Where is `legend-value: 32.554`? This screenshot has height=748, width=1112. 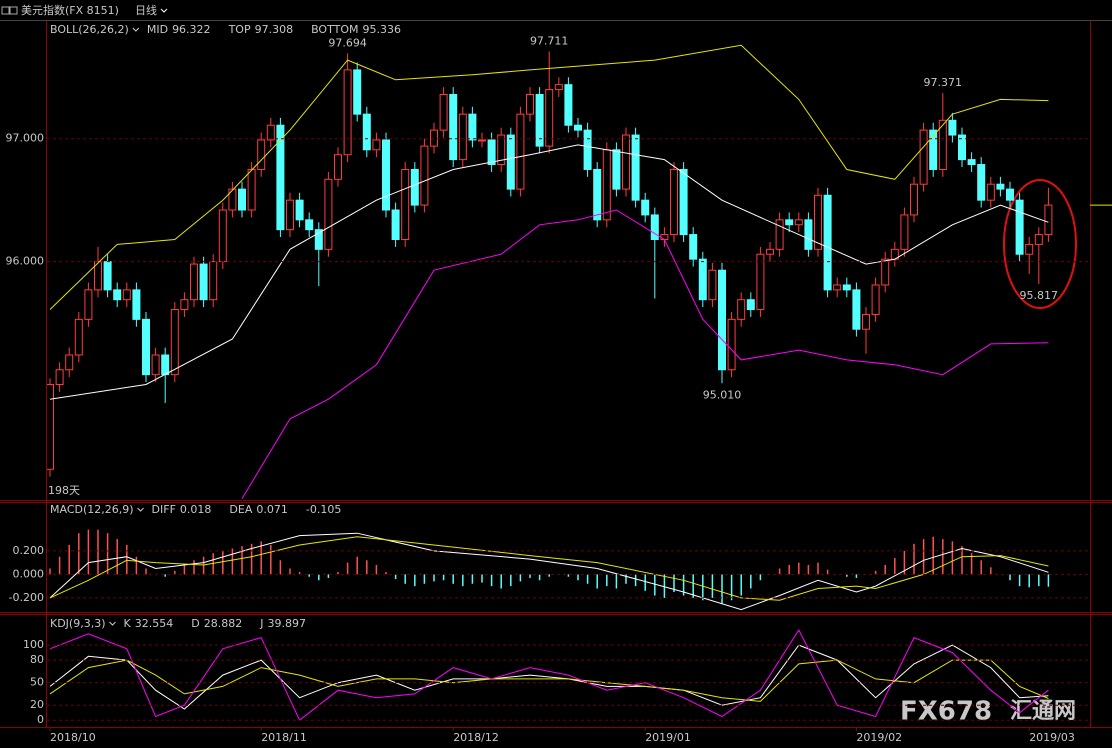 legend-value: 32.554 is located at coordinates (154, 623).